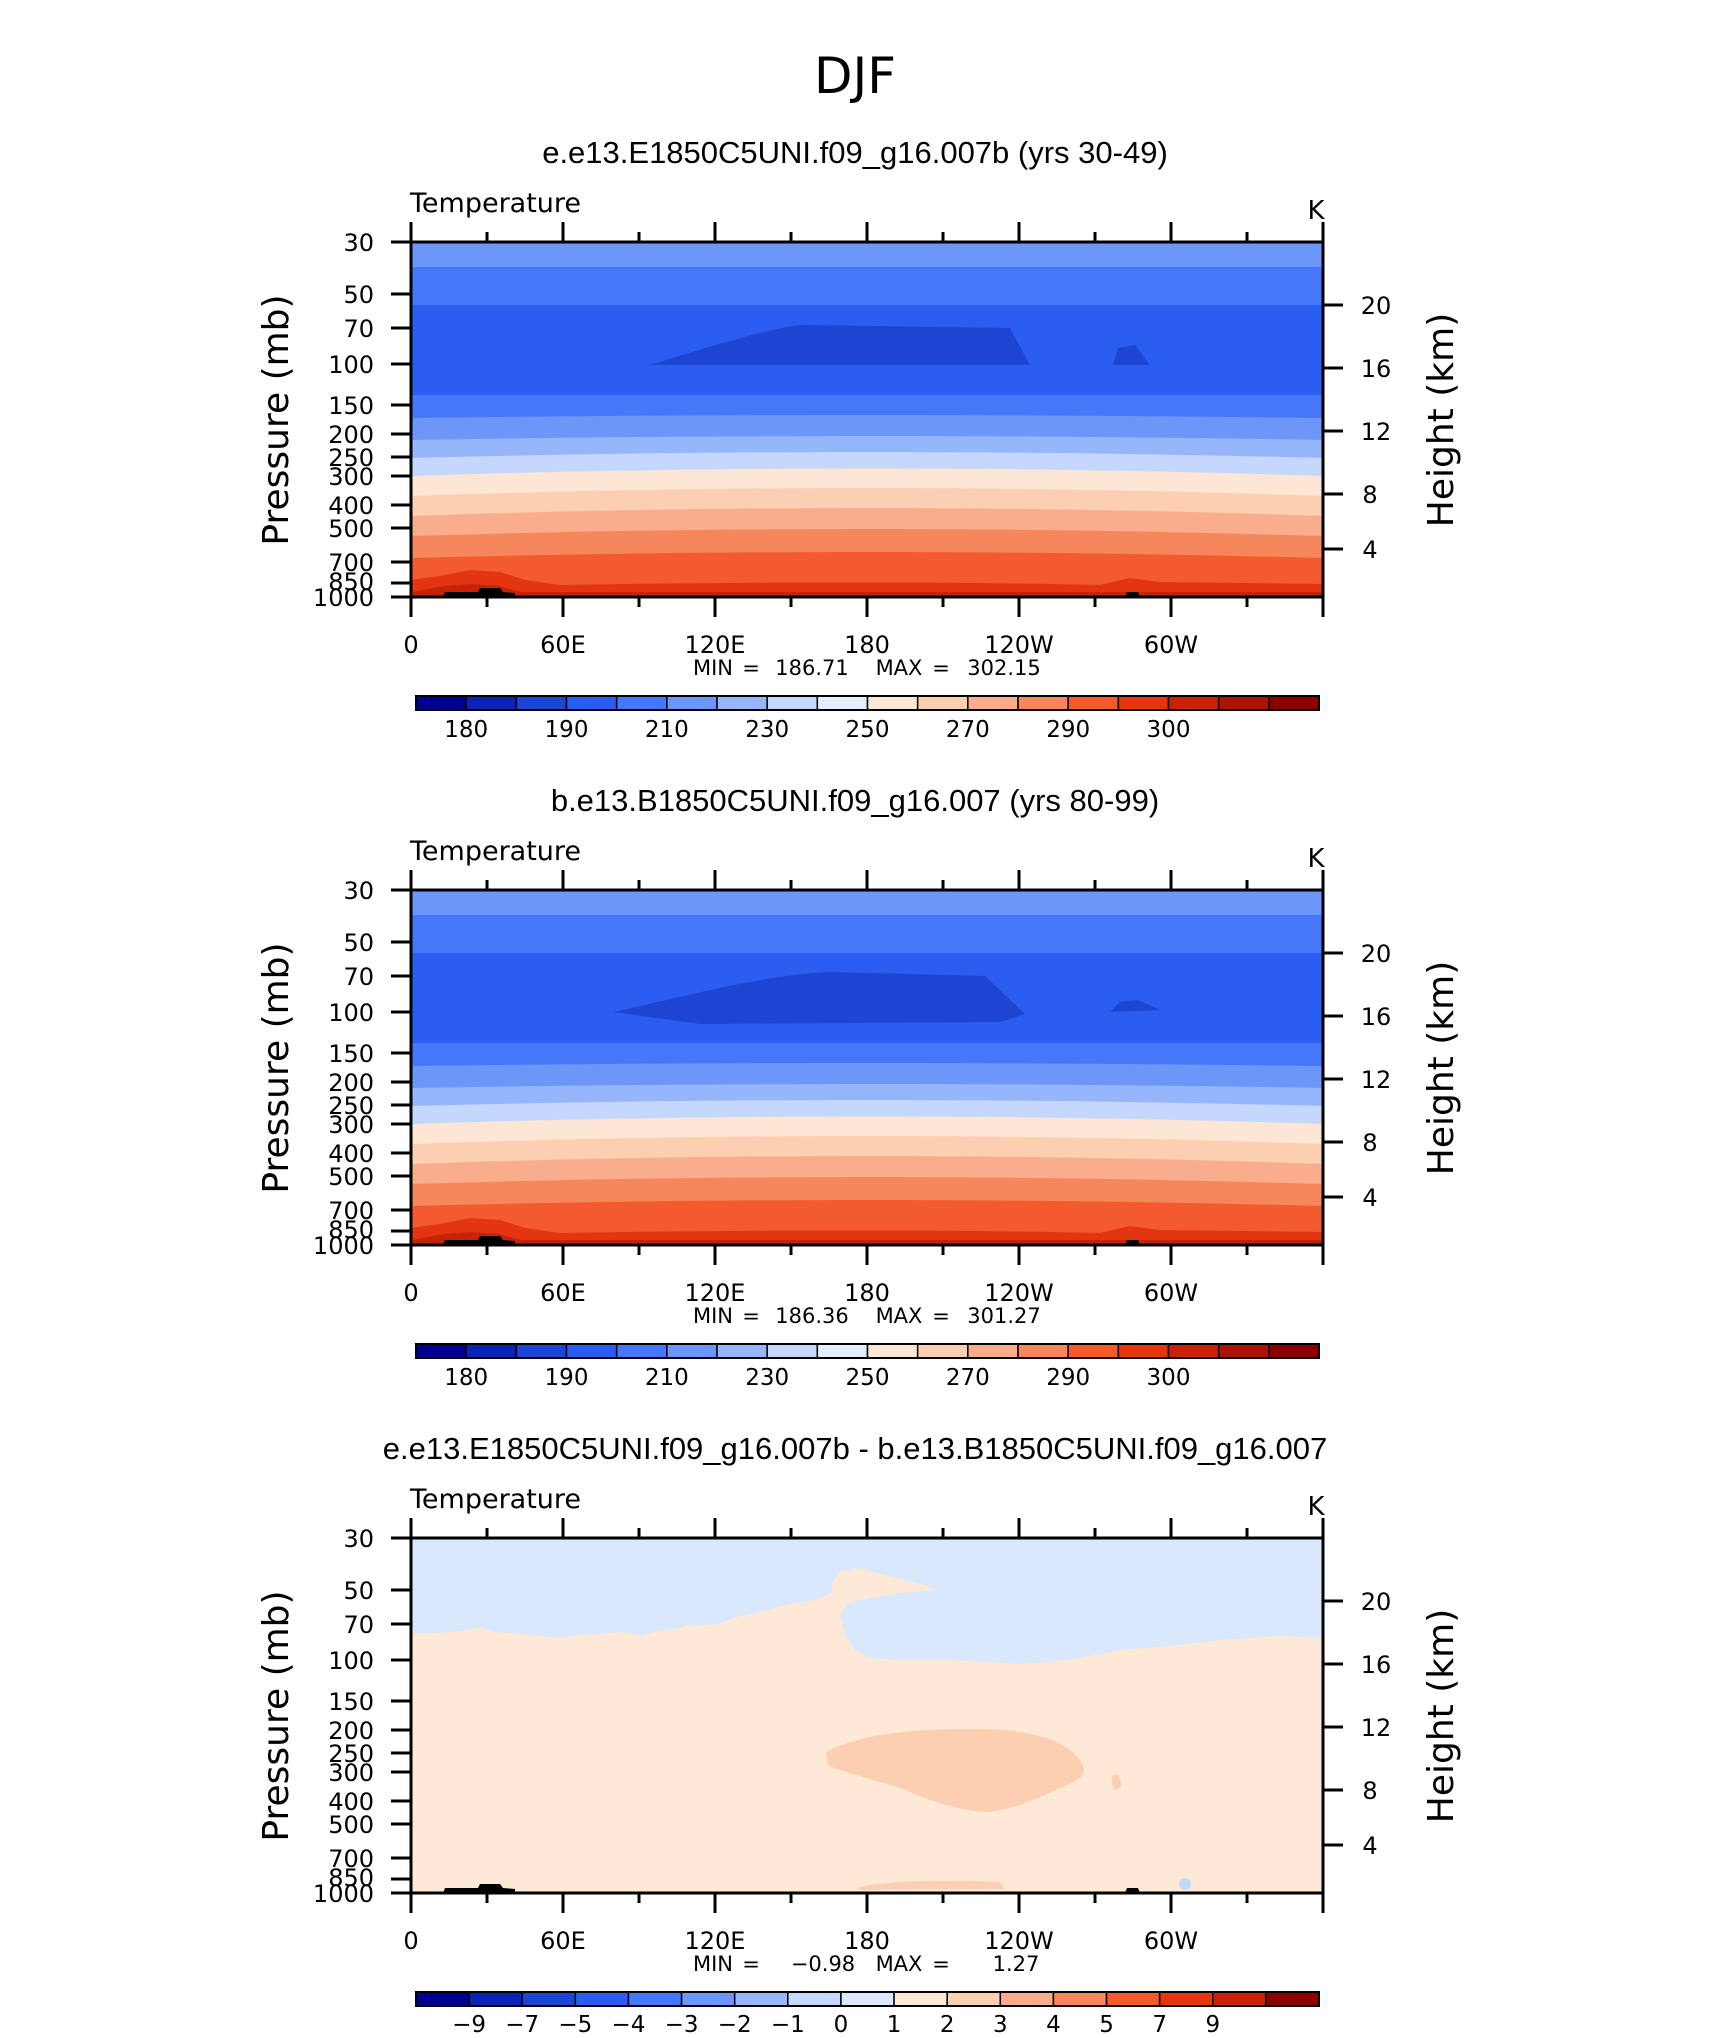 Image resolution: width=1710 pixels, height=2038 pixels. What do you see at coordinates (867, 719) in the screenshot?
I see `panel-1-colorbar: 180 190 210 230 250 270 290 300` at bounding box center [867, 719].